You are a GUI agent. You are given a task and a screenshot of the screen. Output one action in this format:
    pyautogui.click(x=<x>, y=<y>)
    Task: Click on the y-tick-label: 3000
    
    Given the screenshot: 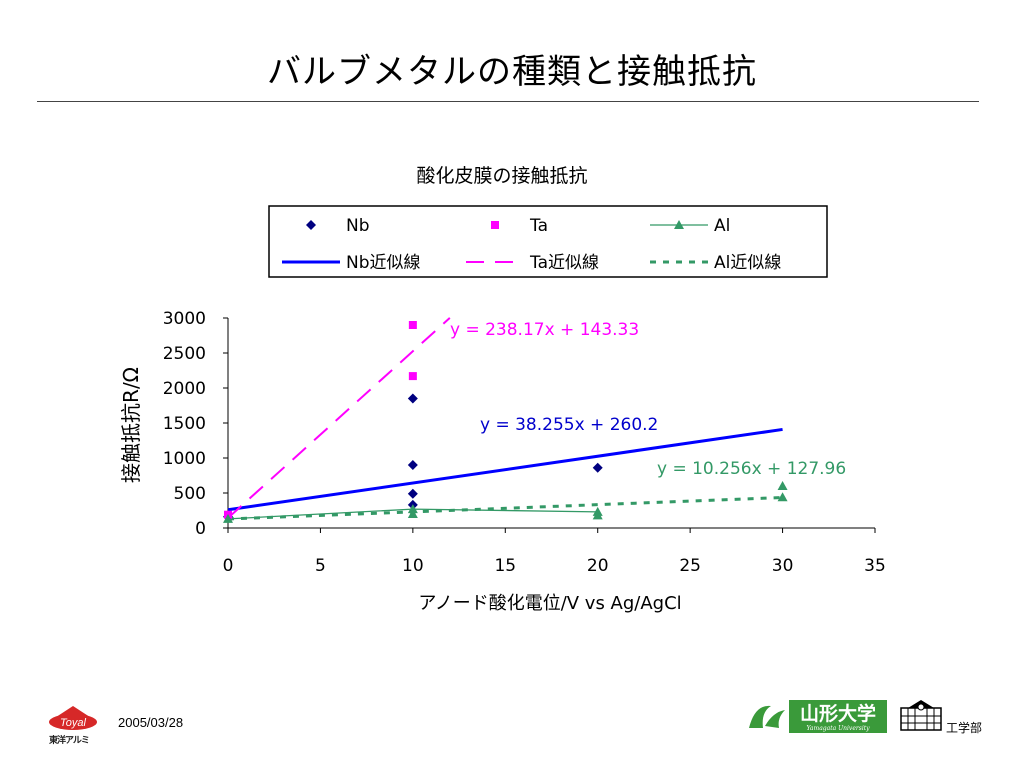 What is the action you would take?
    pyautogui.click(x=184, y=319)
    